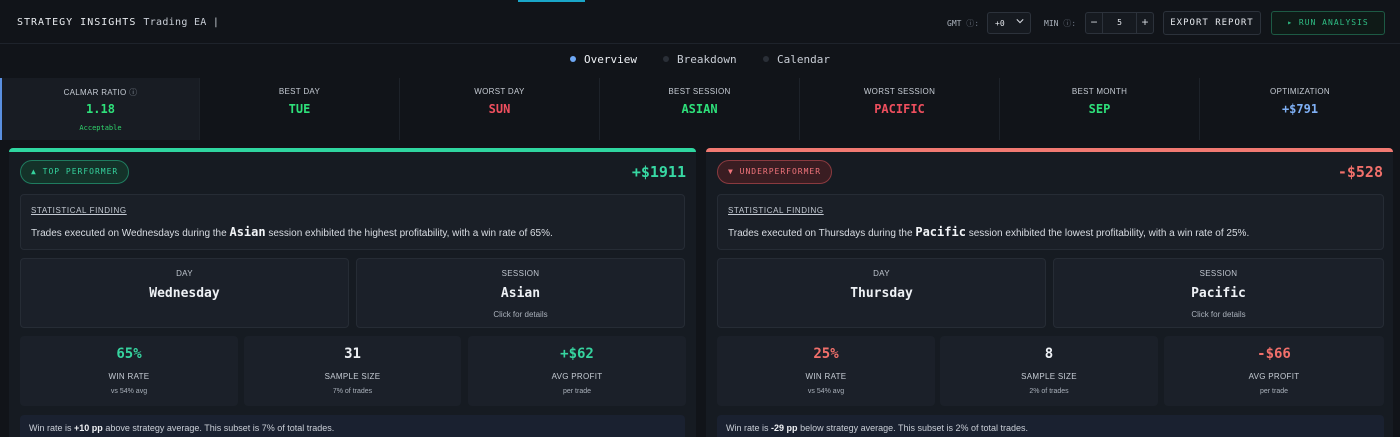 The height and width of the screenshot is (437, 1400). Describe the element at coordinates (100, 128) in the screenshot. I see `metric-note: Acceptable` at that location.